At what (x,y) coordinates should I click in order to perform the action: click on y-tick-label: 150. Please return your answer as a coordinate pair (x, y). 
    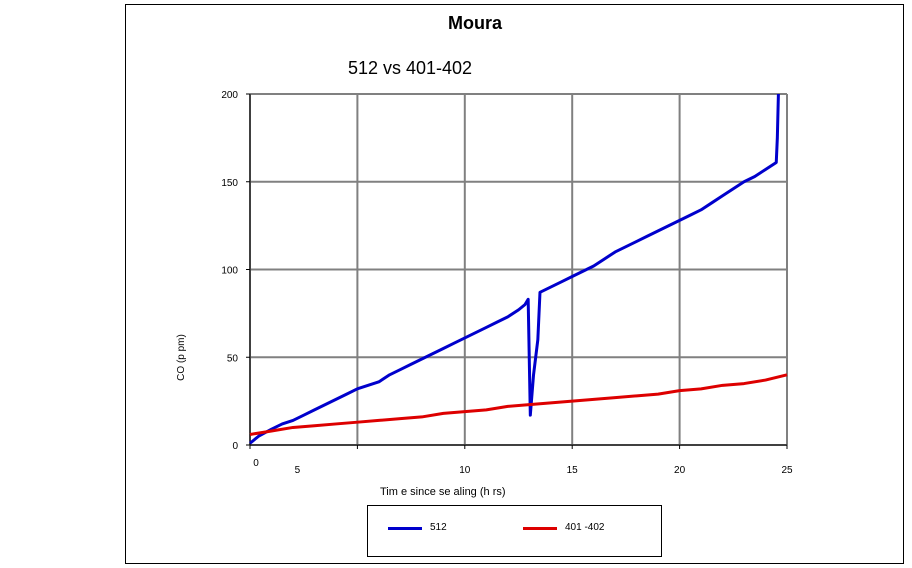
    Looking at the image, I should click on (229, 183).